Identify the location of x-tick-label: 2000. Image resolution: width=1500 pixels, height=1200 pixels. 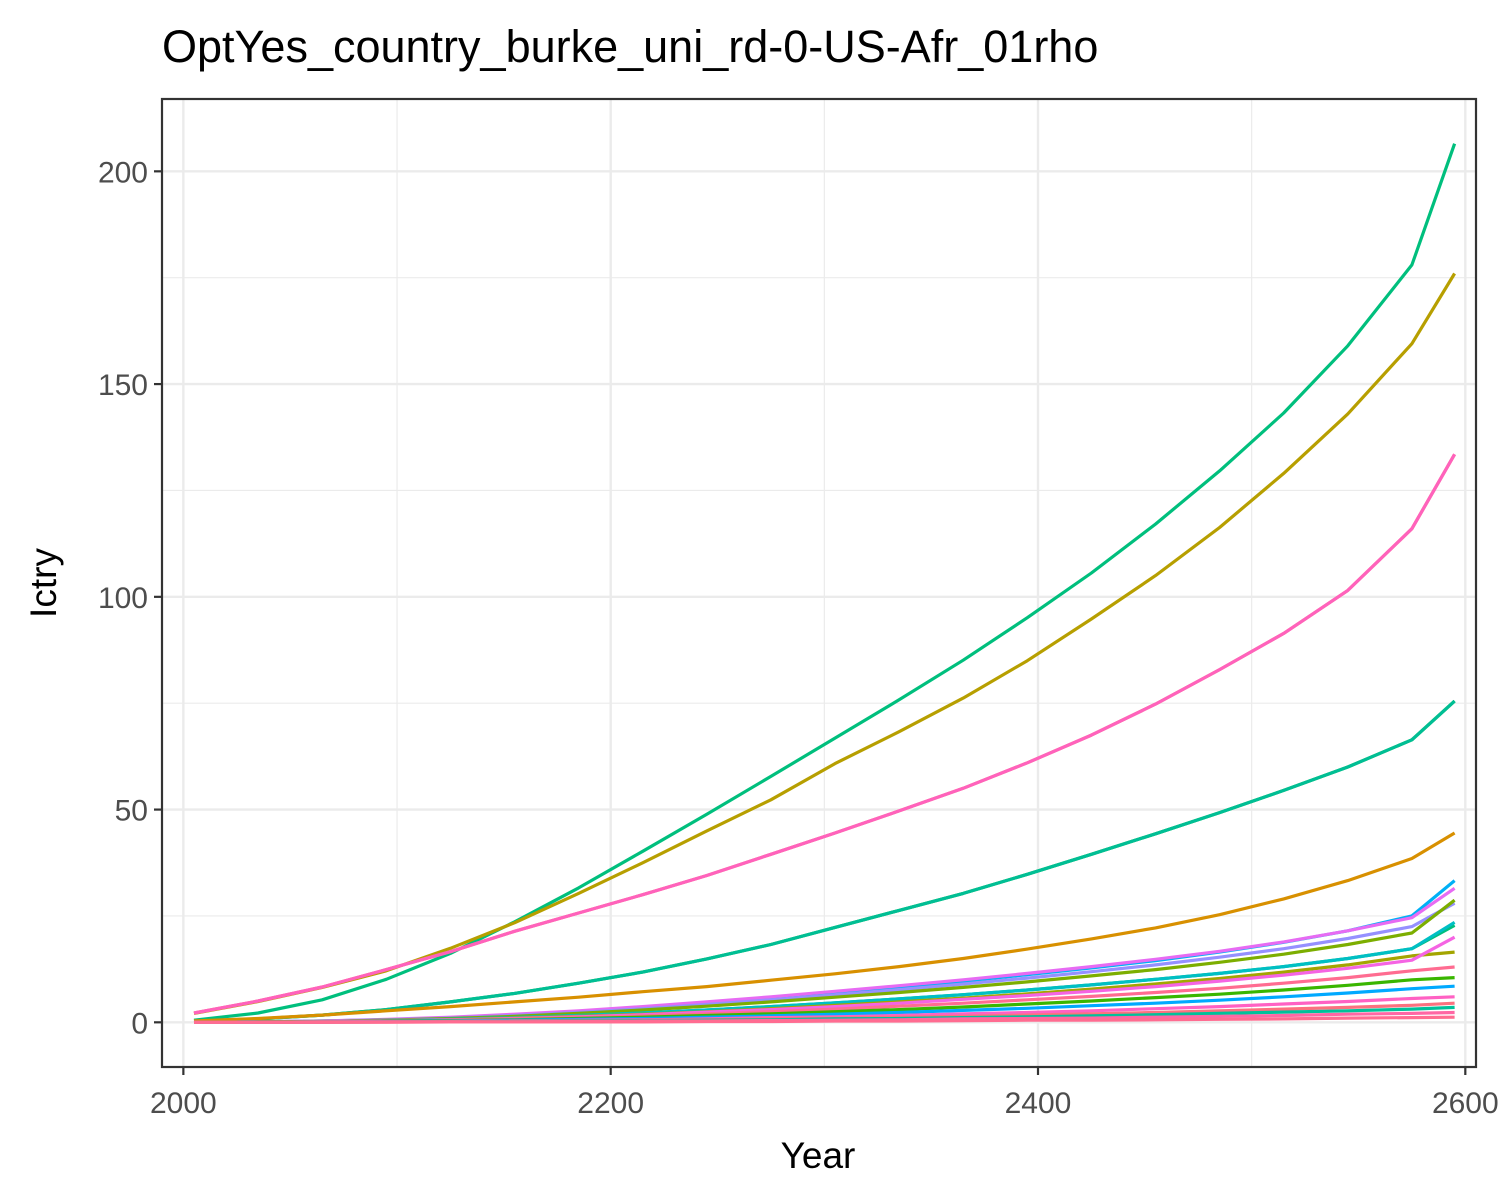
(183, 1103).